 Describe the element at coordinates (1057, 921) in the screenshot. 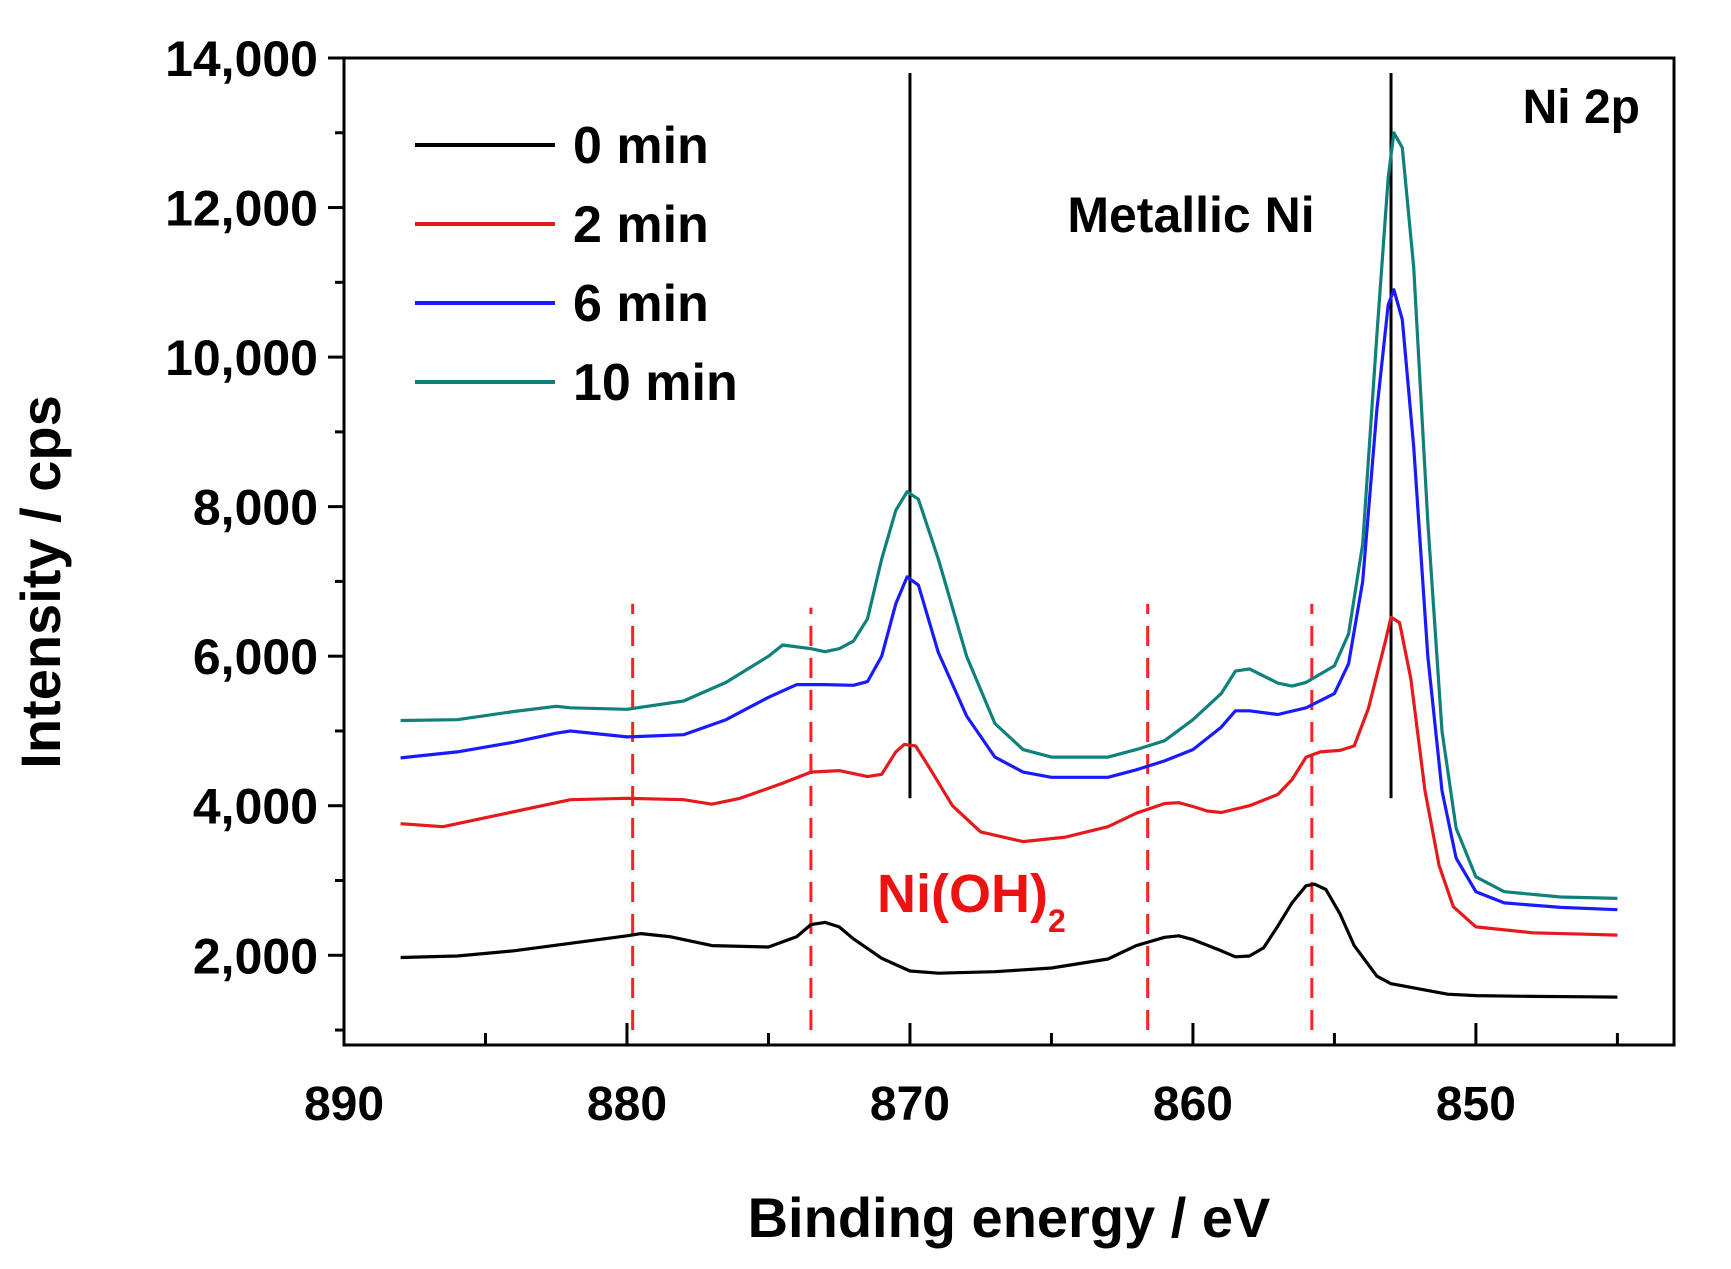

I see `nioh2-annotation-subscript: 2` at that location.